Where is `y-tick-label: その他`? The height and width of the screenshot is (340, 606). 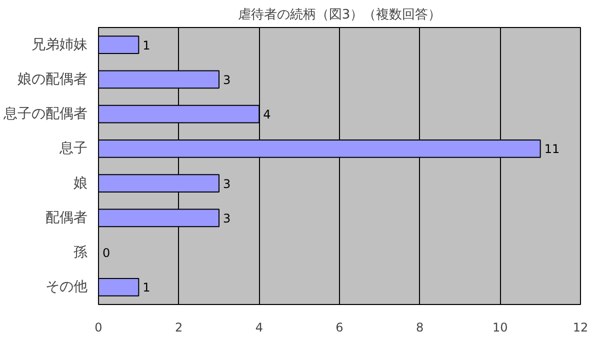 y-tick-label: その他 is located at coordinates (67, 287).